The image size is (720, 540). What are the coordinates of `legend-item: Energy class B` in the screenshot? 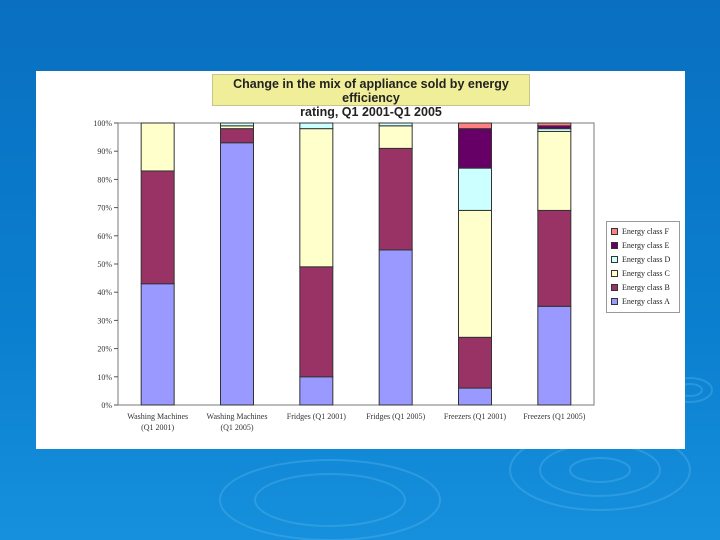 It's located at (640, 288).